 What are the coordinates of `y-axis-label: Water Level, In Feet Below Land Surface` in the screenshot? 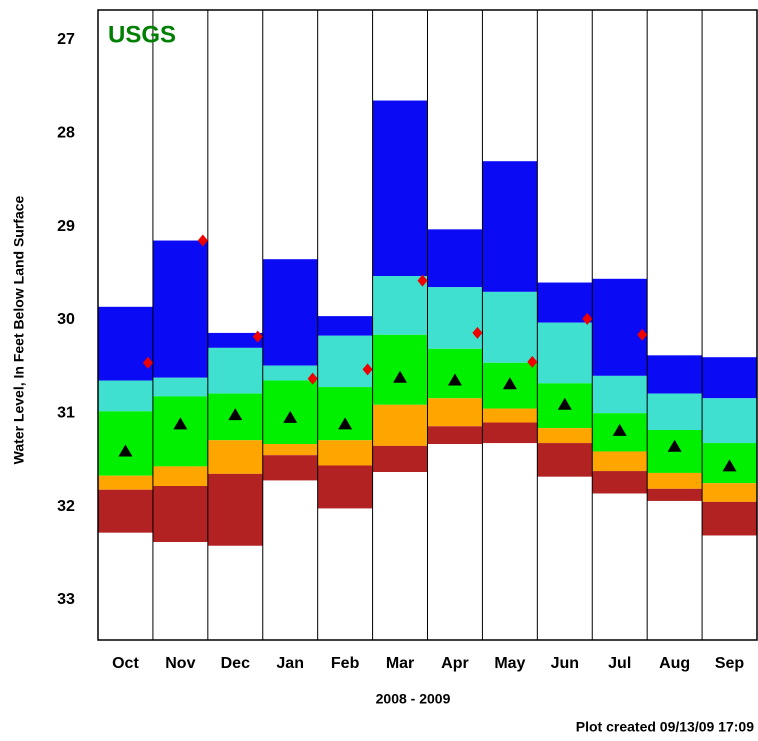 It's located at (19, 329).